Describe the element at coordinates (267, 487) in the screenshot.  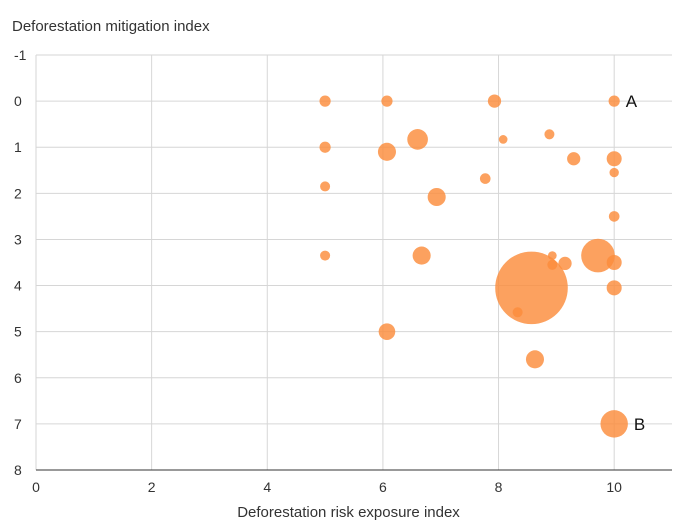
I see `x-tick-label: 4` at that location.